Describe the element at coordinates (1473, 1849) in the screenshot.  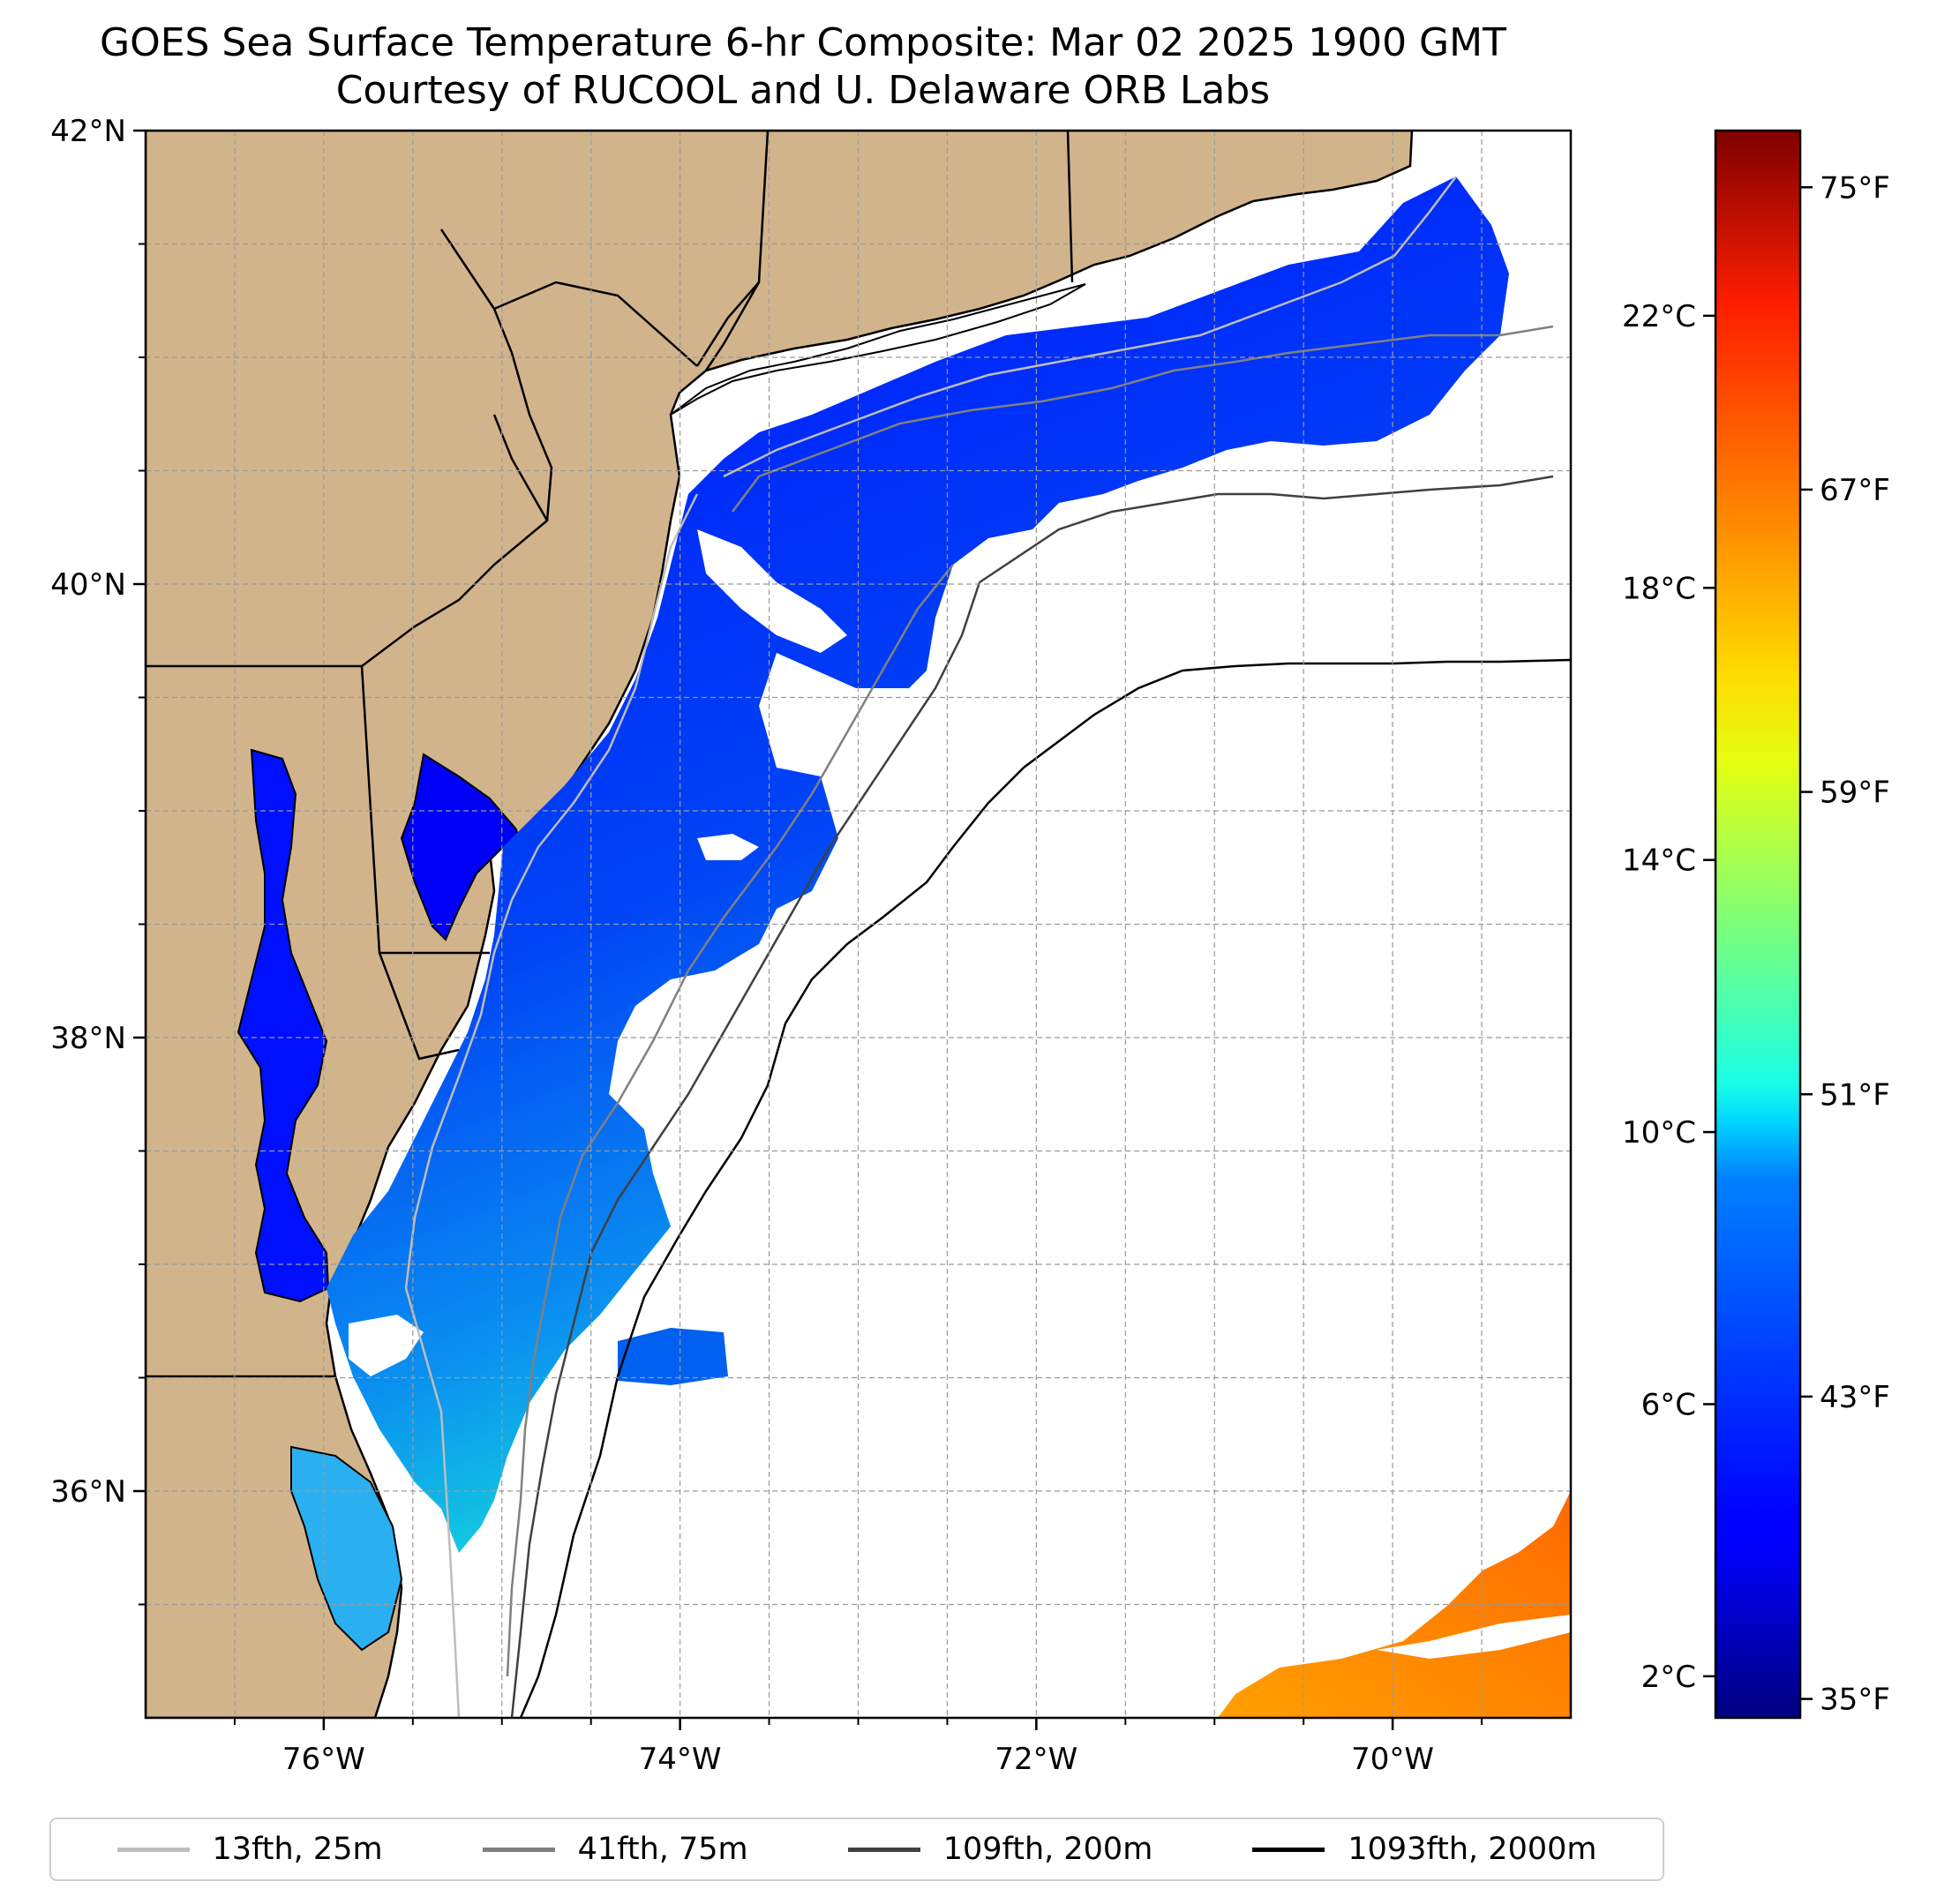
I see `legend-label: 1093fth, 2000m` at that location.